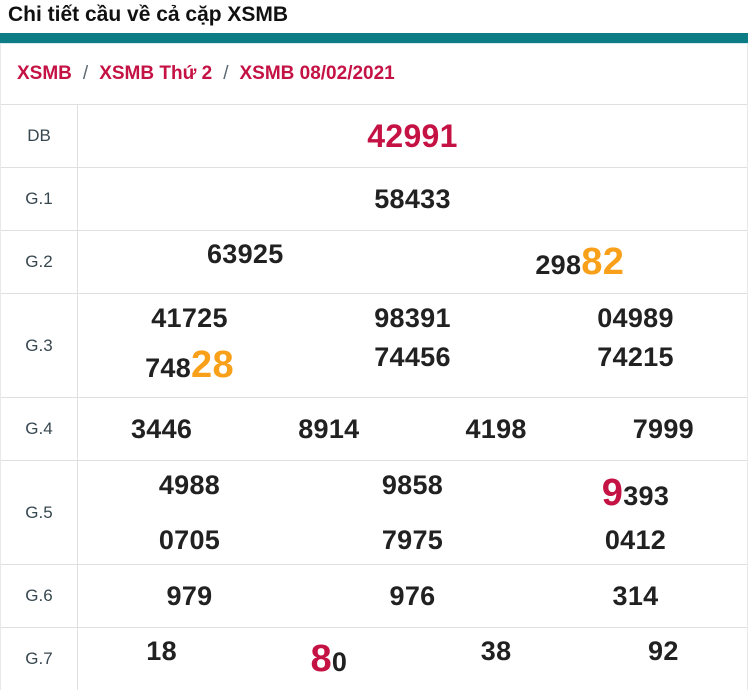 This screenshot has width=748, height=690. What do you see at coordinates (646, 495) in the screenshot?
I see `number-segment: 393` at bounding box center [646, 495].